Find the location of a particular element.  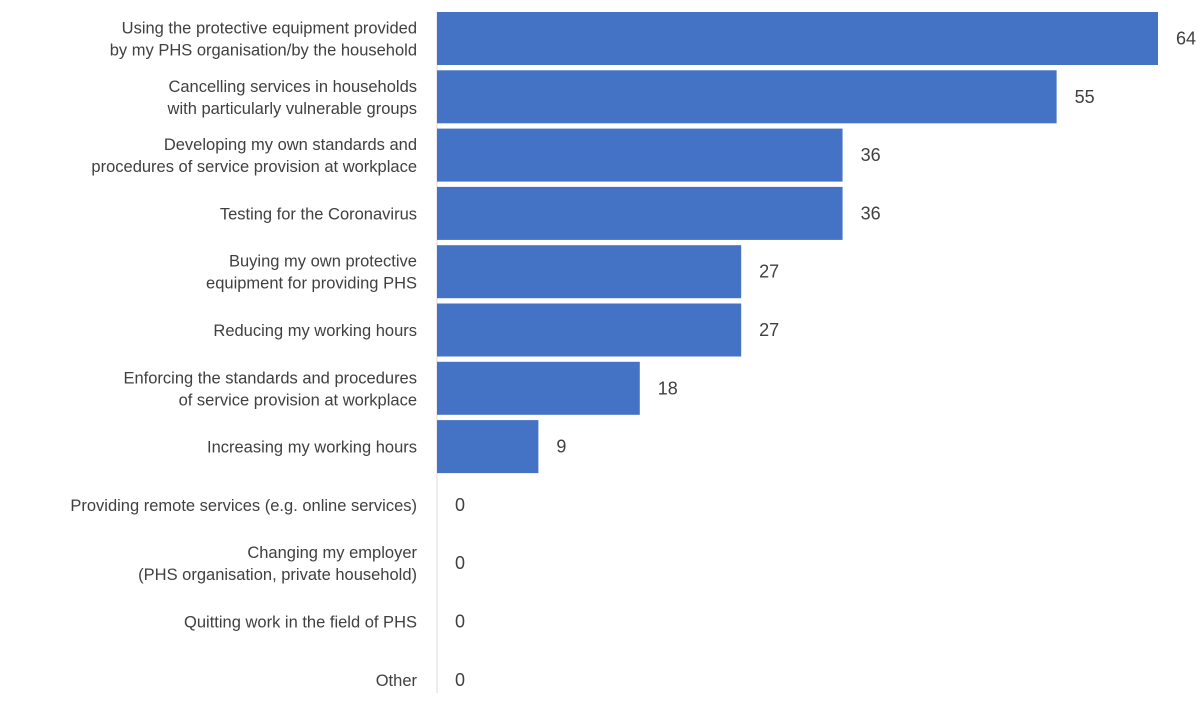

value-label: 55 is located at coordinates (1085, 97).